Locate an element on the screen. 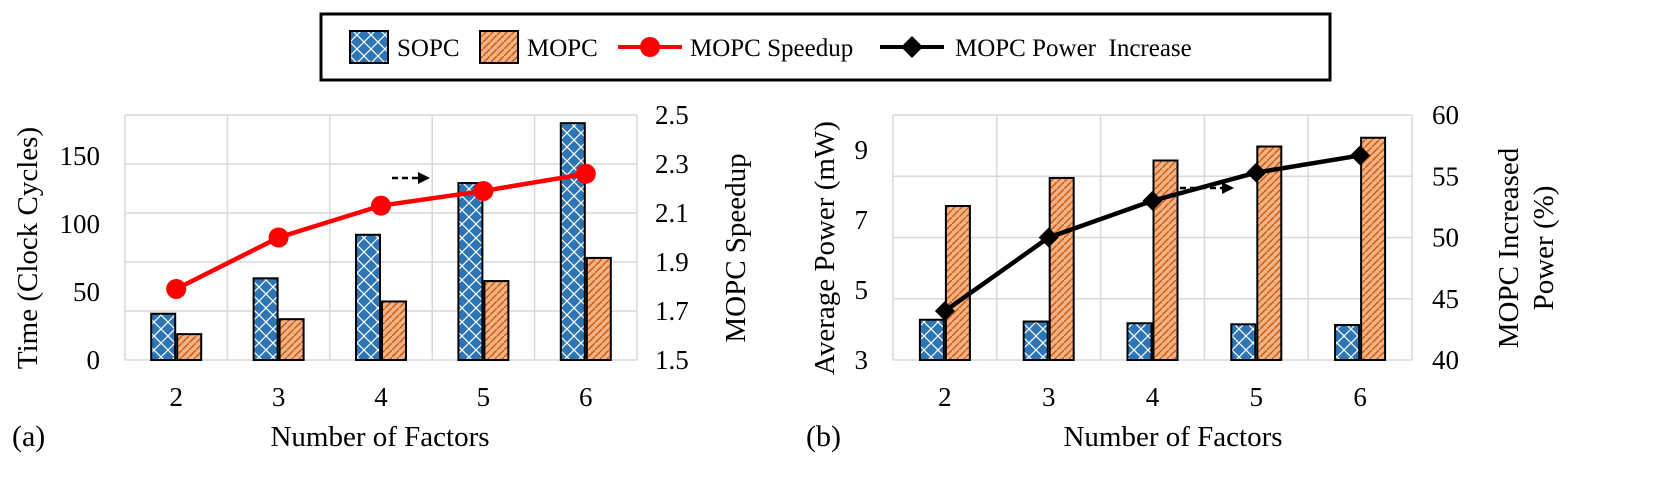 This screenshot has height=495, width=1661. panel-a-y2label: MOPC Speedup is located at coordinates (736, 247).